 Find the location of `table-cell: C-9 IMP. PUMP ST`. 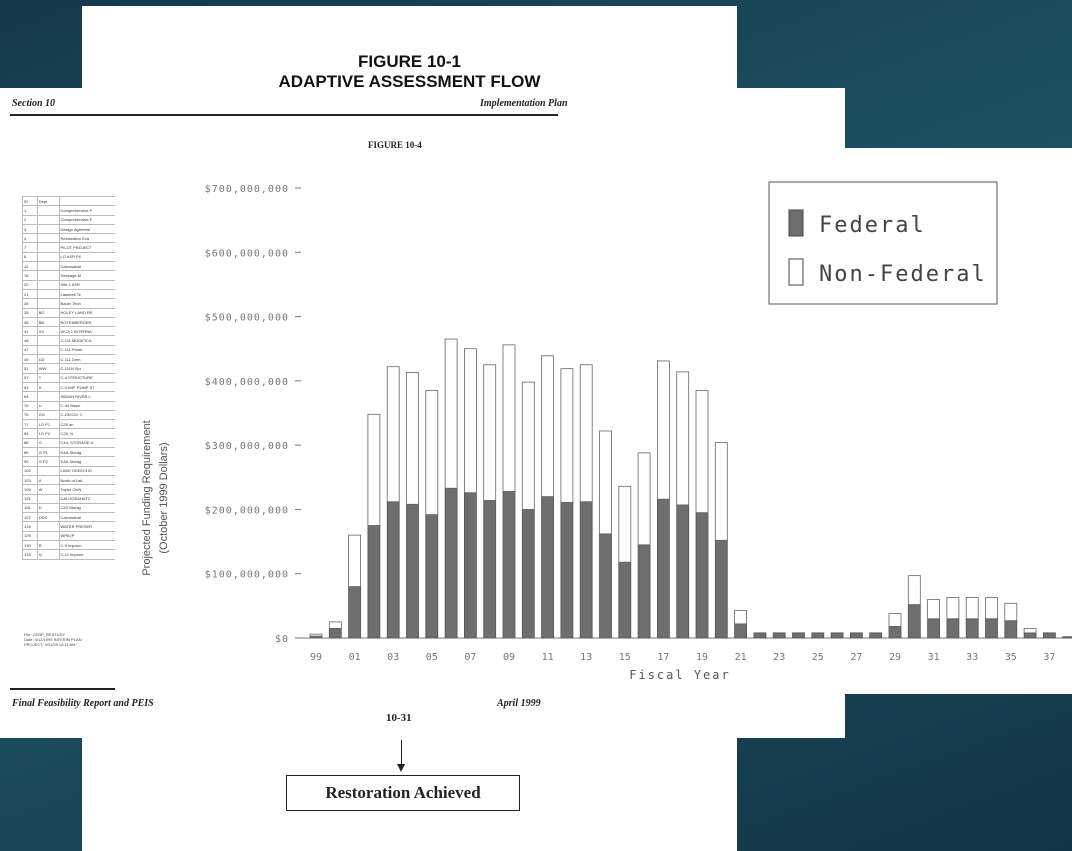

table-cell: C-9 IMP. PUMP ST is located at coordinates (87, 387).